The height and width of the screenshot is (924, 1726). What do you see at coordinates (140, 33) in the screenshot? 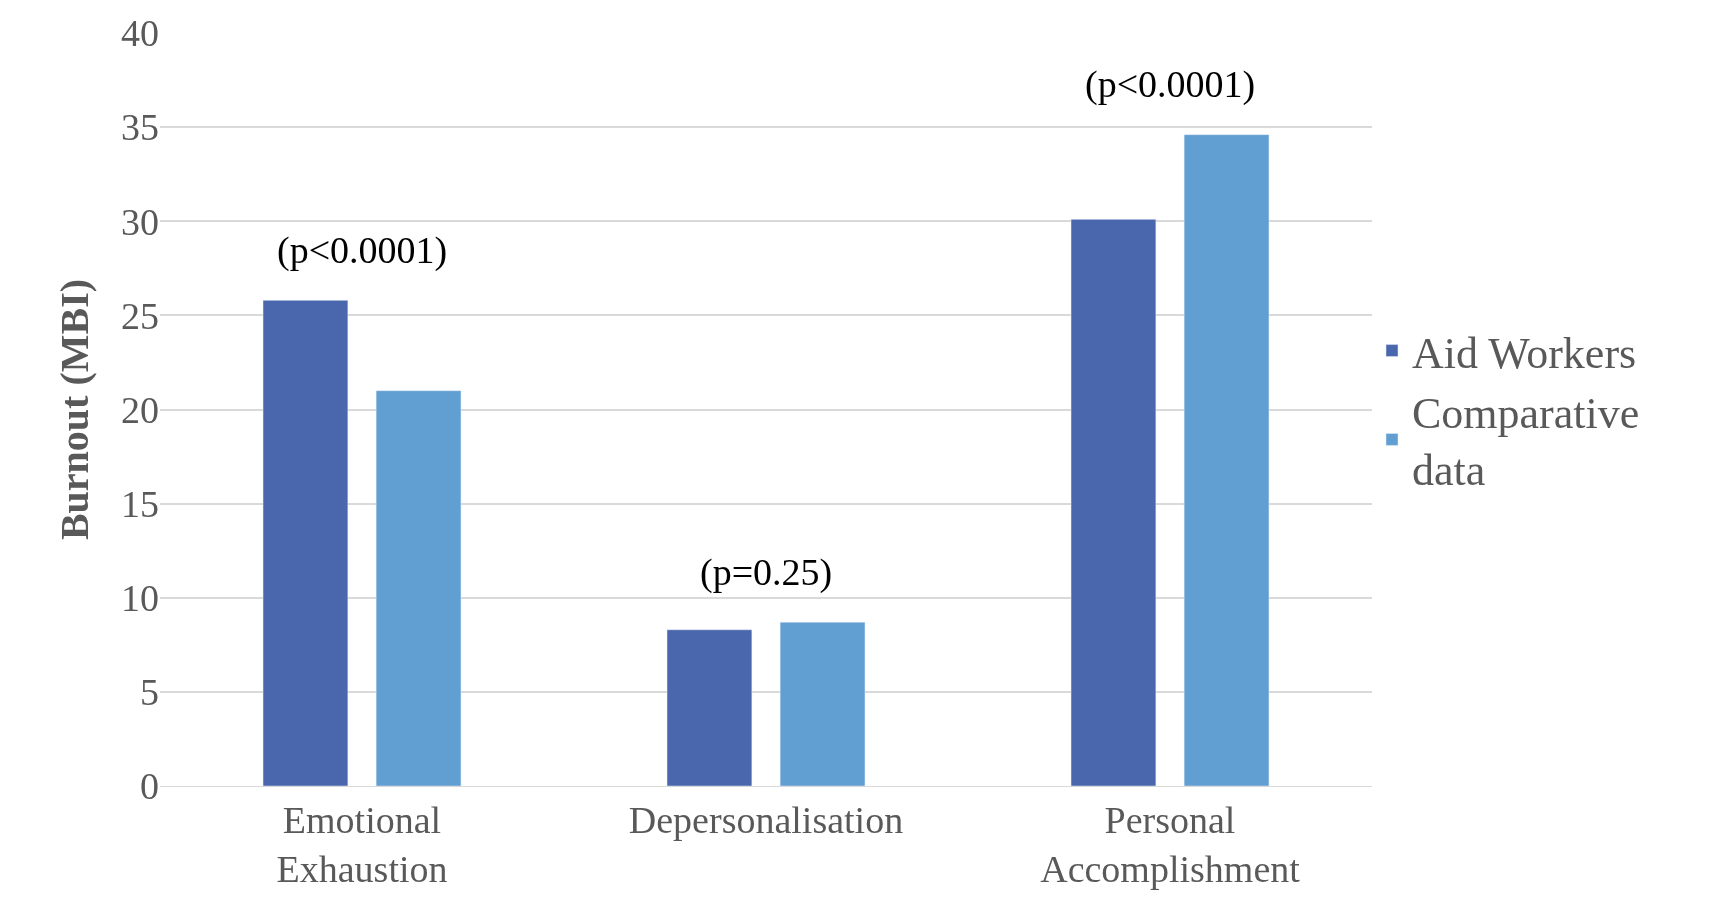
I see `y-tick-label: 40` at bounding box center [140, 33].